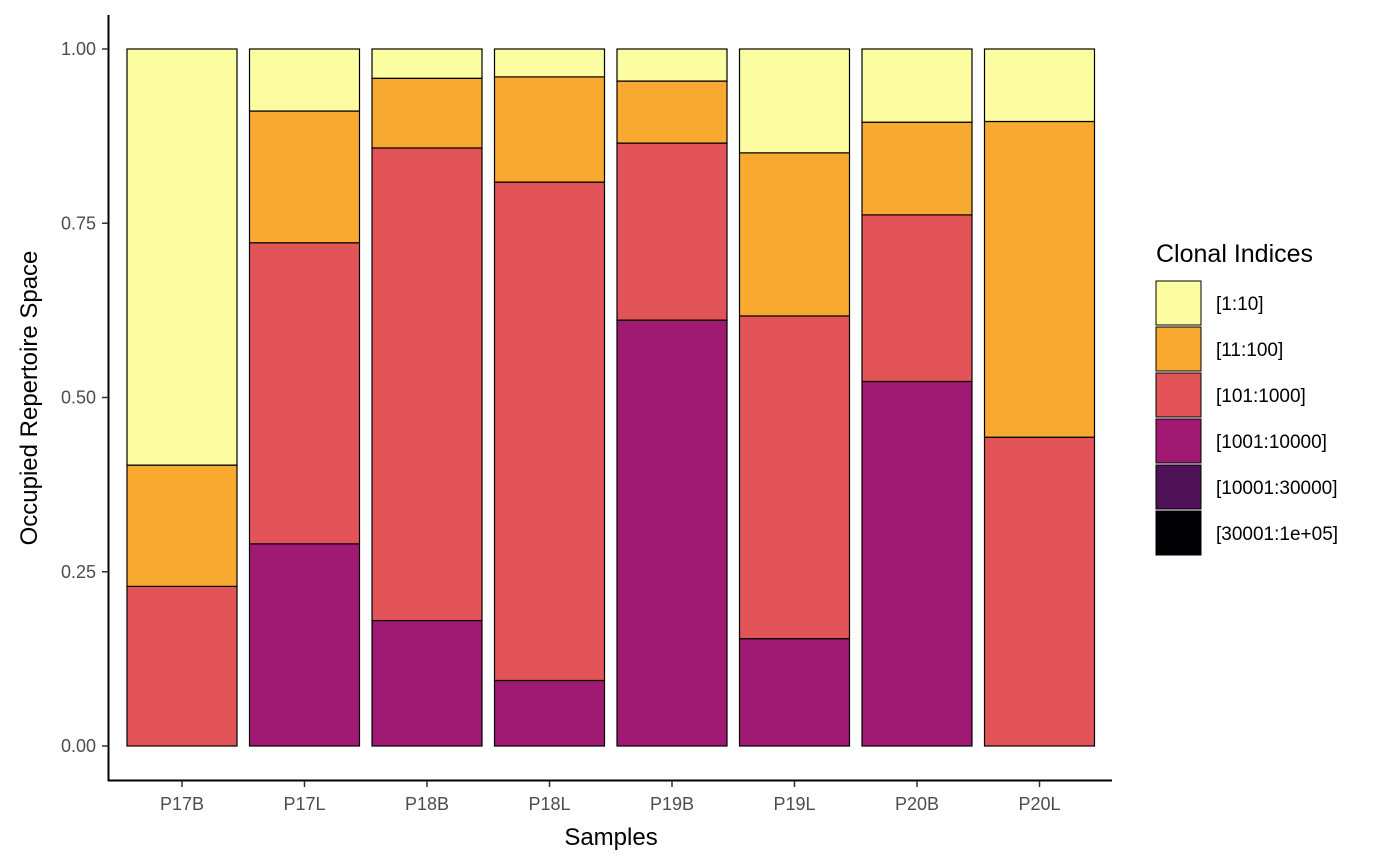 This screenshot has height=866, width=1400. Describe the element at coordinates (1240, 304) in the screenshot. I see `legend-label: [1:10]` at that location.